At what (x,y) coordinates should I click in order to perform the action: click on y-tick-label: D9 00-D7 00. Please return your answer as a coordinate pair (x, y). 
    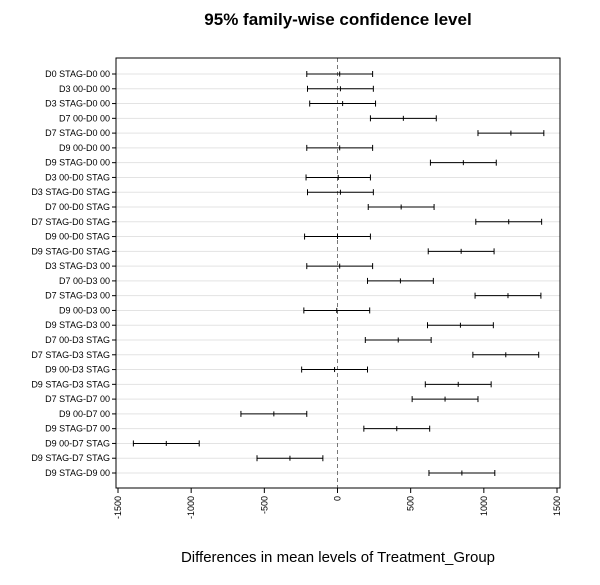
    Looking at the image, I should click on (84, 414).